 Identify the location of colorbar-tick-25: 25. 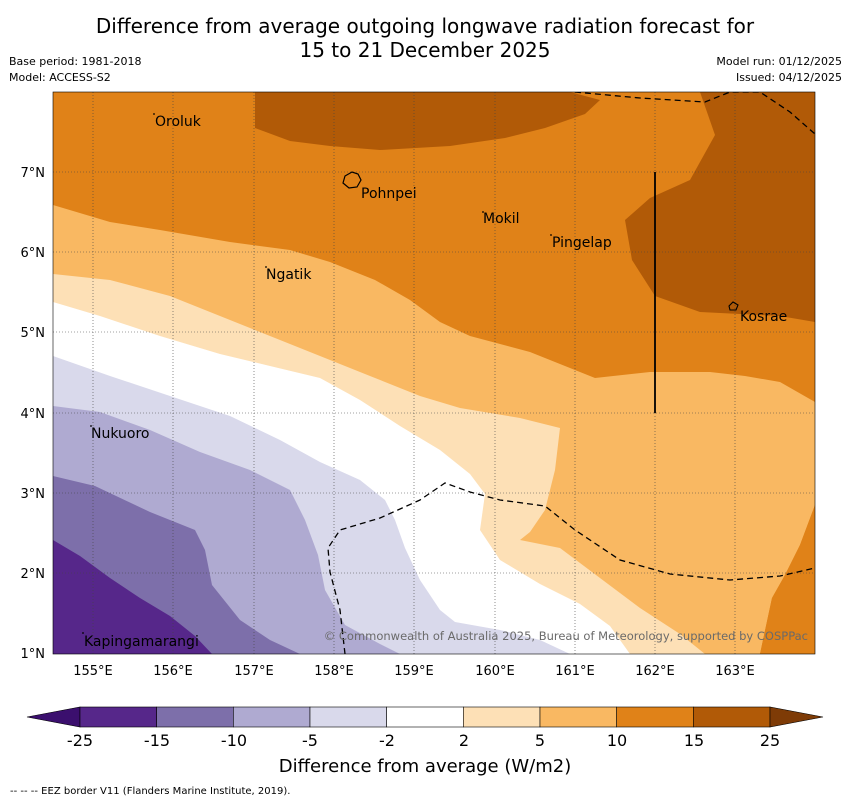
(770, 740).